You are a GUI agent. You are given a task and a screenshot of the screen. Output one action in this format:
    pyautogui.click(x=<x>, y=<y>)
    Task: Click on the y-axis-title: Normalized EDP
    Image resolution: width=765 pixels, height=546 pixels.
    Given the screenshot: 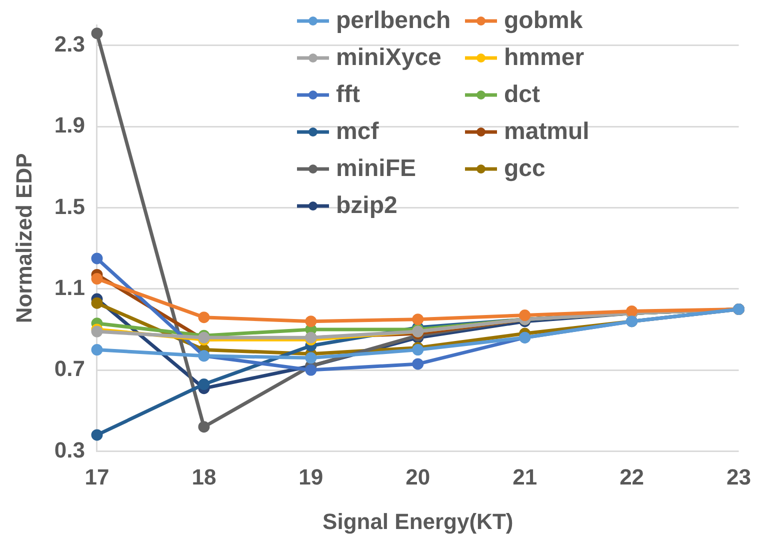 What is the action you would take?
    pyautogui.click(x=23, y=238)
    